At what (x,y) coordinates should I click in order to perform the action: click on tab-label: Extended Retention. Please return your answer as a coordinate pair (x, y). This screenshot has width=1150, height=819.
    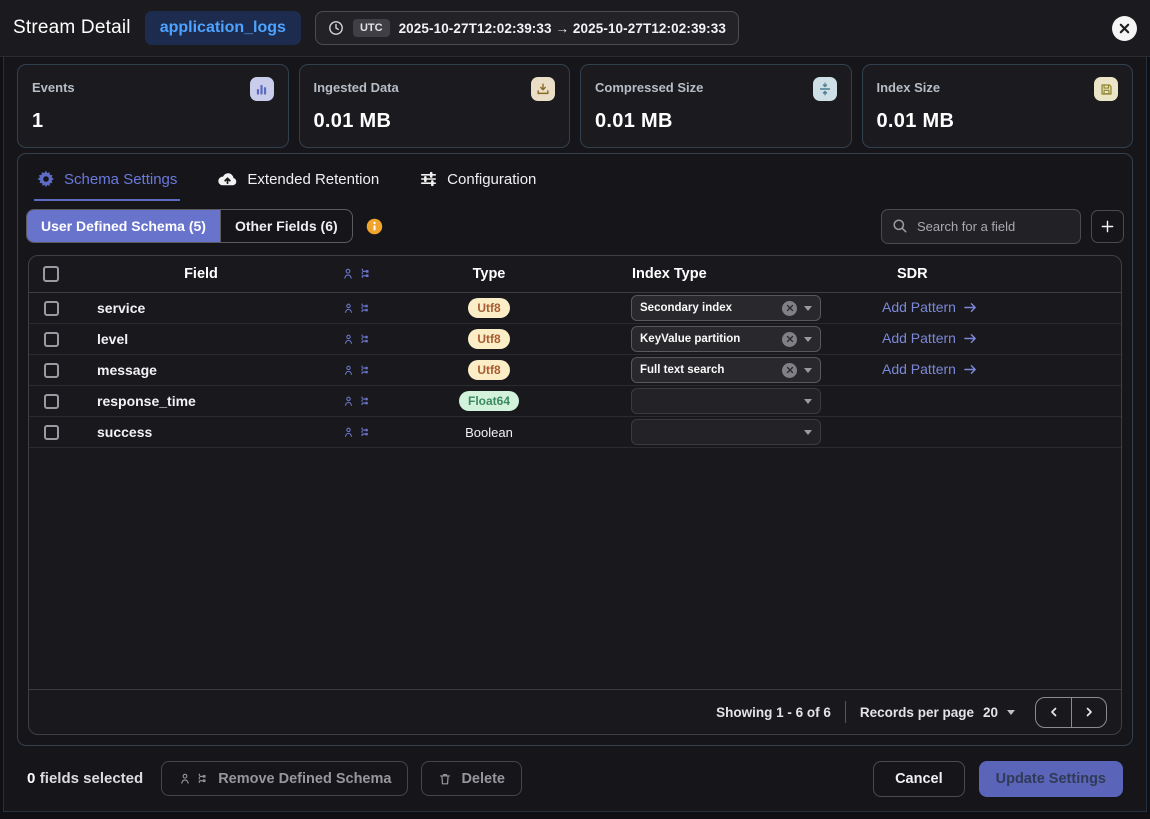
    Looking at the image, I should click on (313, 179).